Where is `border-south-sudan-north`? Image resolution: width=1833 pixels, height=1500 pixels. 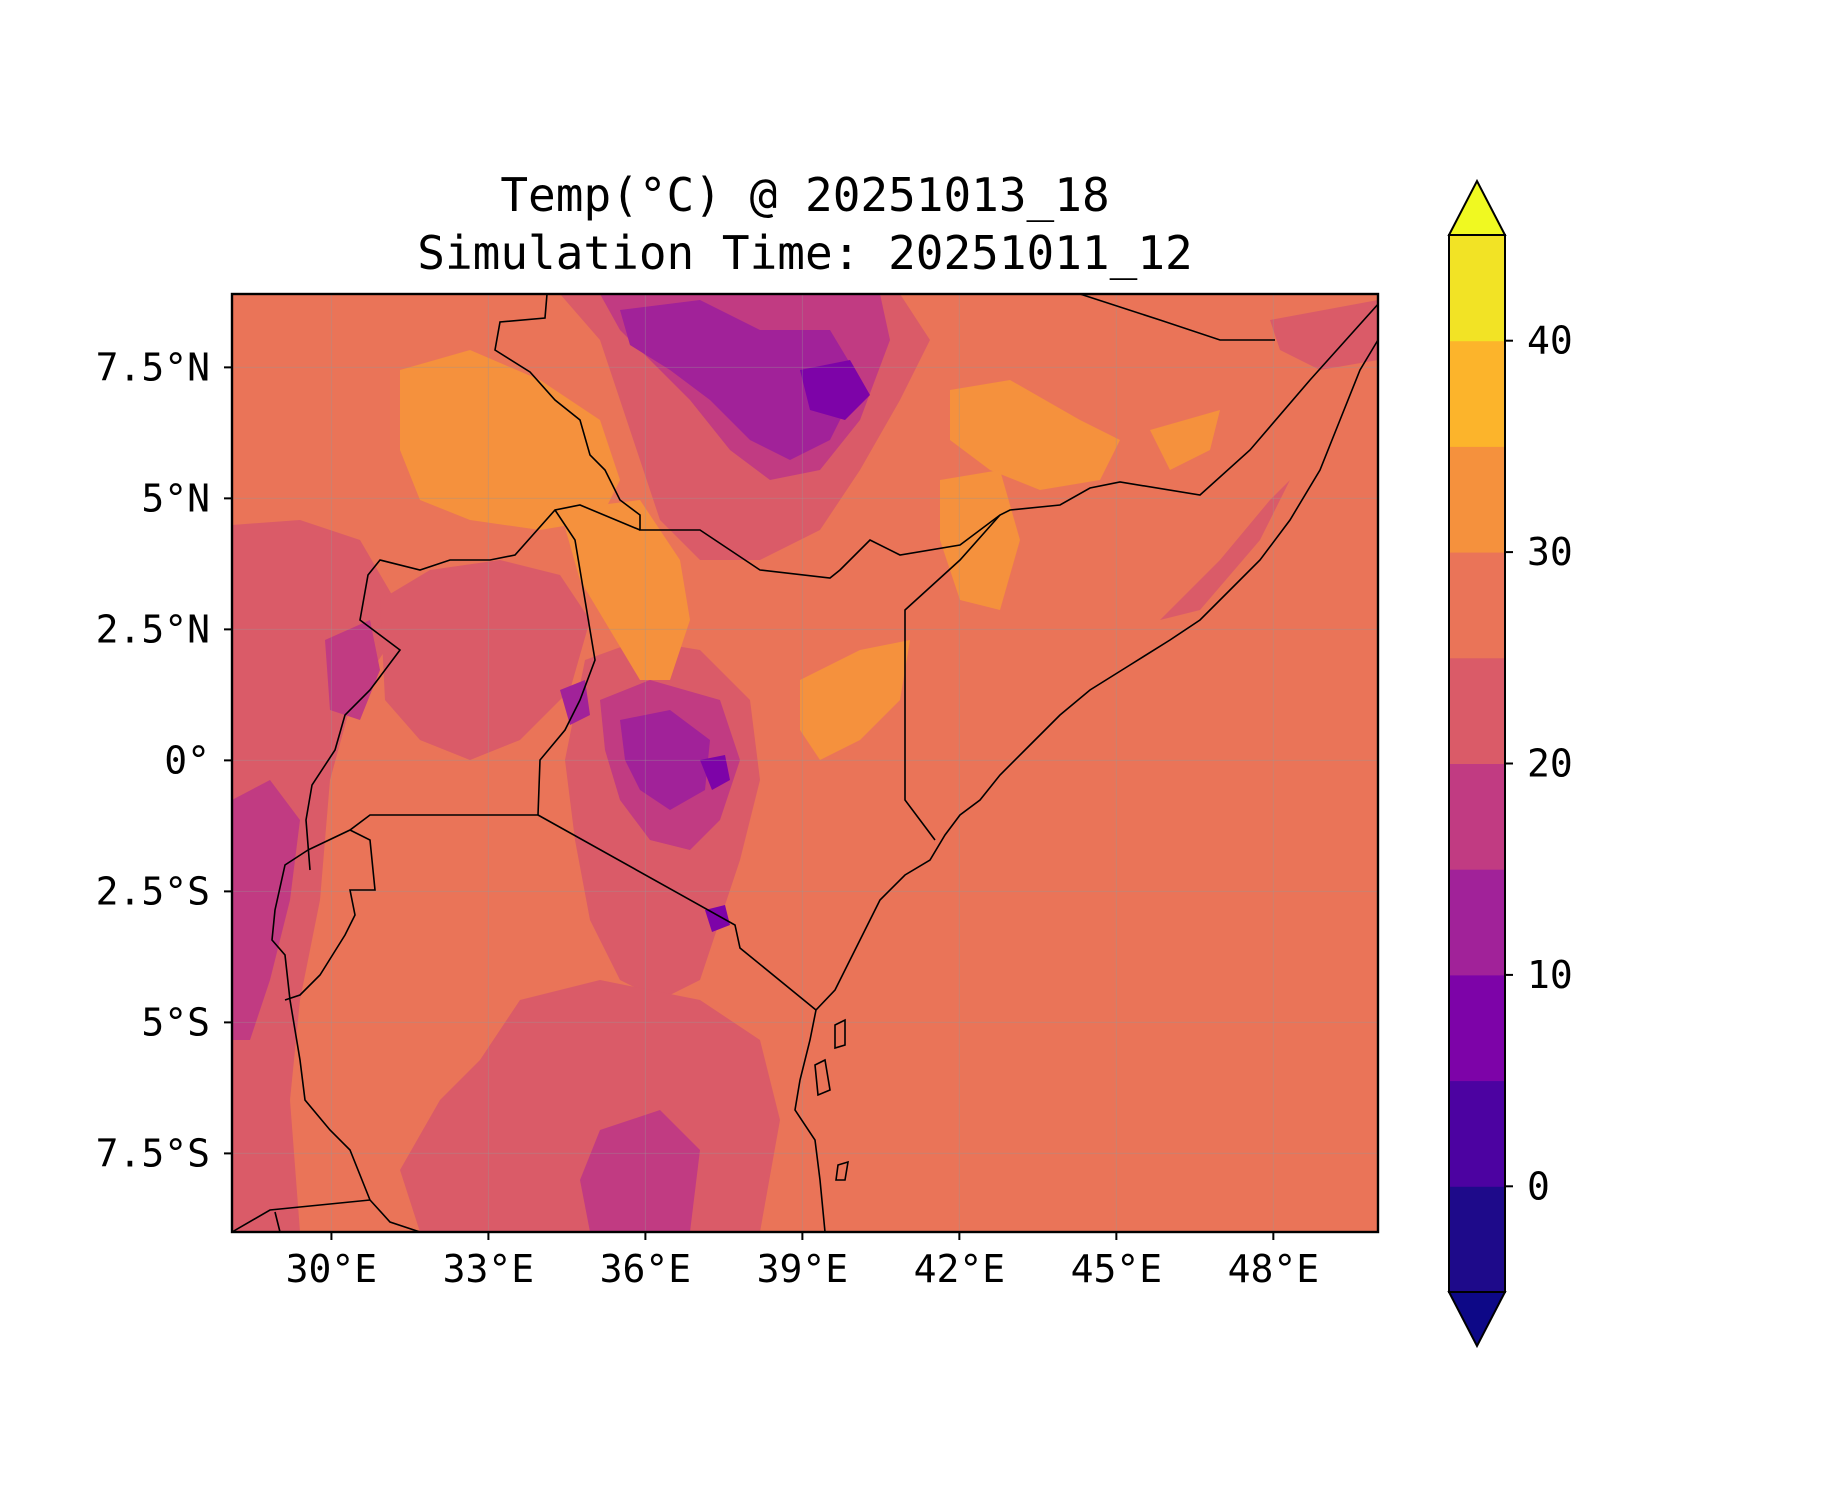 border-south-sudan-north is located at coordinates (936, 436).